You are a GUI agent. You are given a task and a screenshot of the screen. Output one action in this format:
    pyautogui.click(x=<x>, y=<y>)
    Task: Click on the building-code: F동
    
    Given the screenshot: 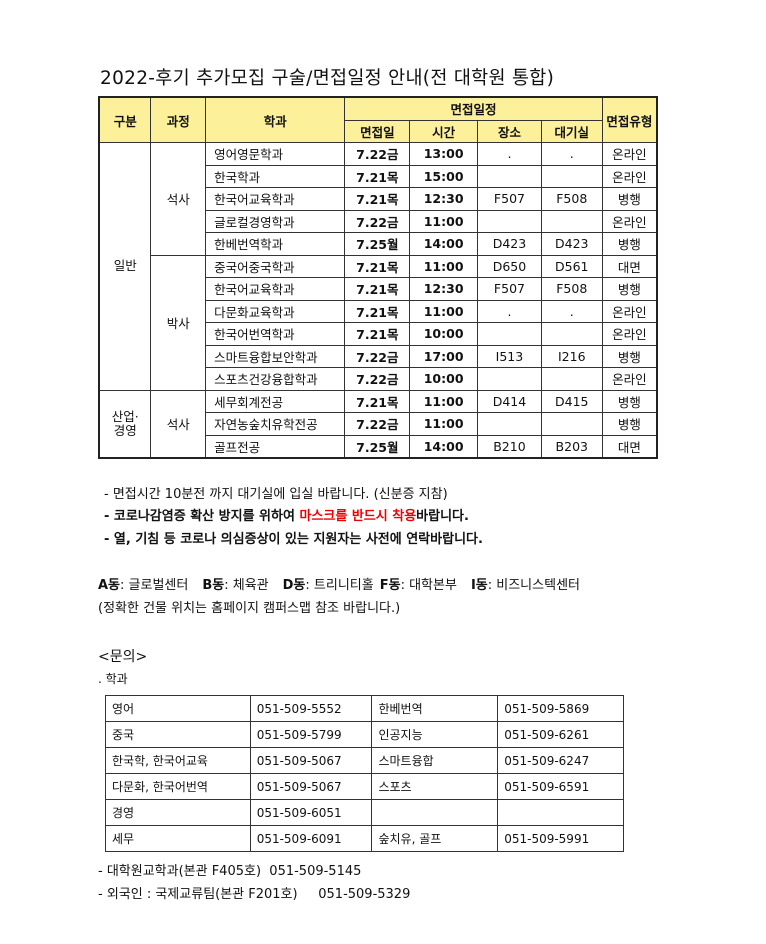 What is the action you would take?
    pyautogui.click(x=390, y=585)
    